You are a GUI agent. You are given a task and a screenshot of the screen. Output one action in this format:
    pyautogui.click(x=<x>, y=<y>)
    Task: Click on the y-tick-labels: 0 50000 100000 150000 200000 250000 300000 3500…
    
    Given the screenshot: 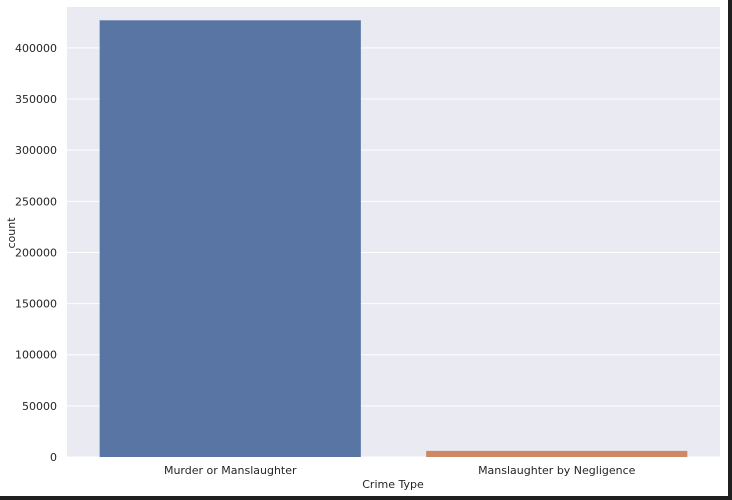 What is the action you would take?
    pyautogui.click(x=36, y=253)
    